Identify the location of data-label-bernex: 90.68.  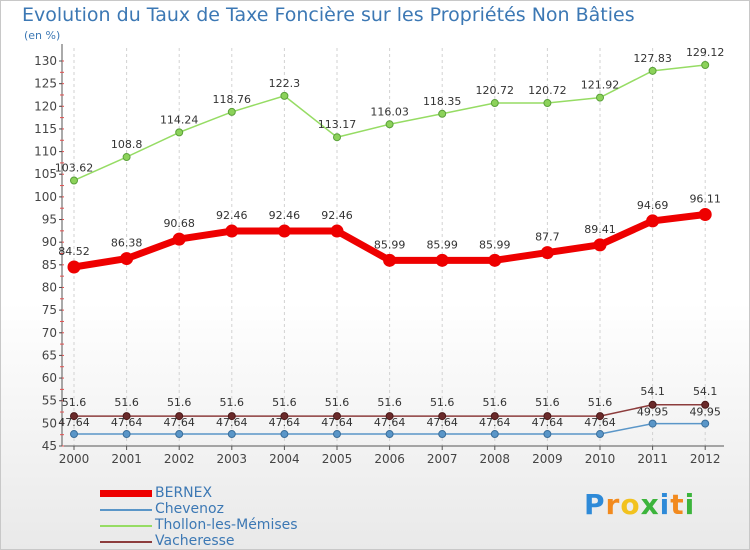
(179, 223).